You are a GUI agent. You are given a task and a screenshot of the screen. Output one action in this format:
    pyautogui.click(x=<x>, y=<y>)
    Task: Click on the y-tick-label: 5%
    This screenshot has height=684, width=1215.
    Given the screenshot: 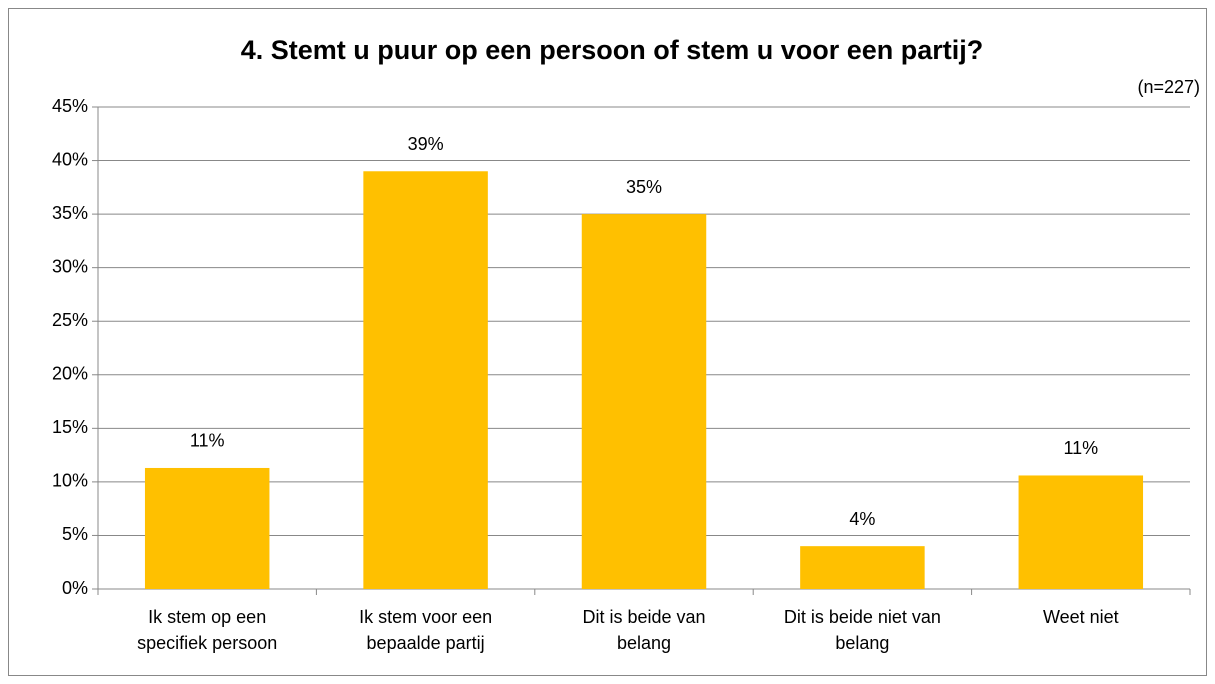 What is the action you would take?
    pyautogui.click(x=75, y=534)
    